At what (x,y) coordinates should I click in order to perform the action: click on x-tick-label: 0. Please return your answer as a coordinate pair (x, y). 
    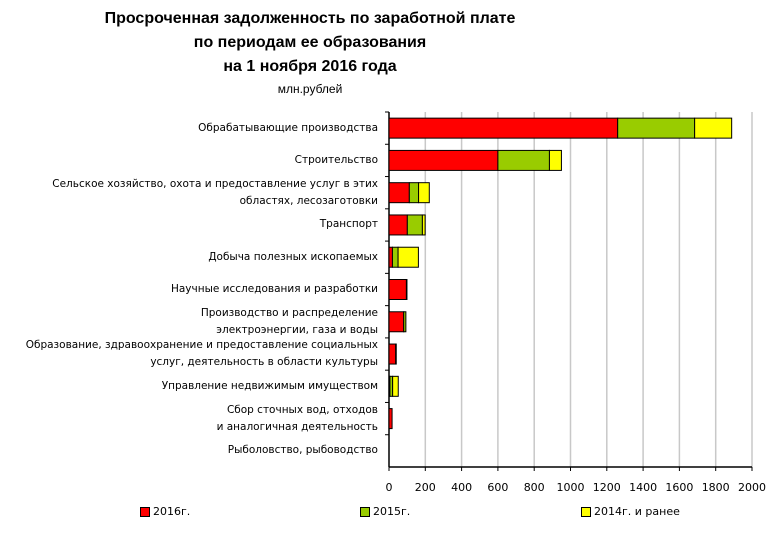
    Looking at the image, I should click on (389, 487).